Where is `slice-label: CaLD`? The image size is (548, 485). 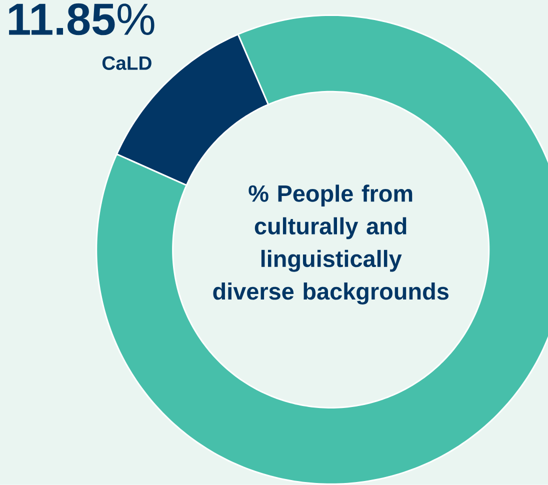
slice-label: CaLD is located at coordinates (127, 63).